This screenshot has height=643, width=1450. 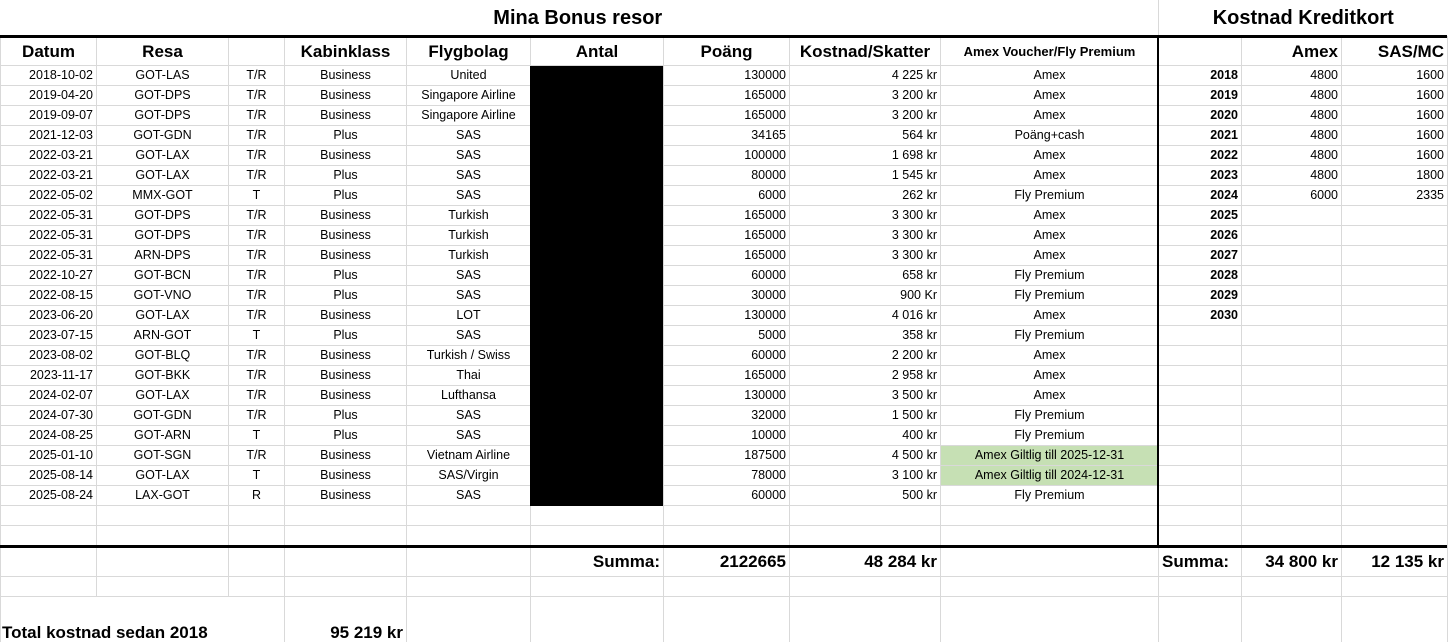 I want to click on cell-datum: 2022-05-31, so click(x=48, y=255).